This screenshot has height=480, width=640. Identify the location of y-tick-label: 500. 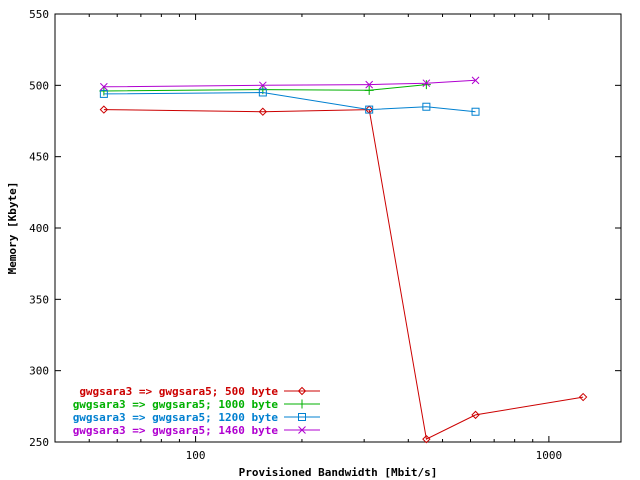
(39, 85).